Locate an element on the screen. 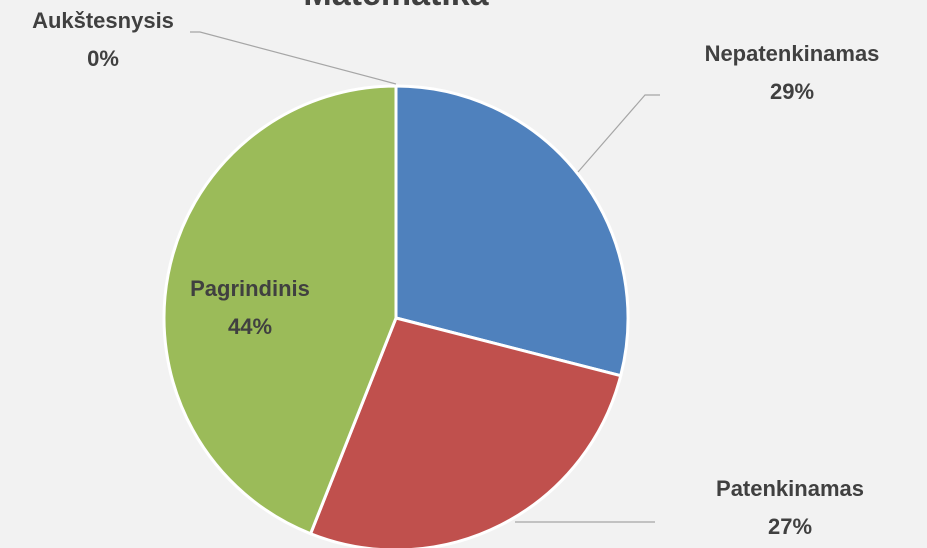 This screenshot has width=927, height=548. slice-label: Nepatenkinamas is located at coordinates (792, 53).